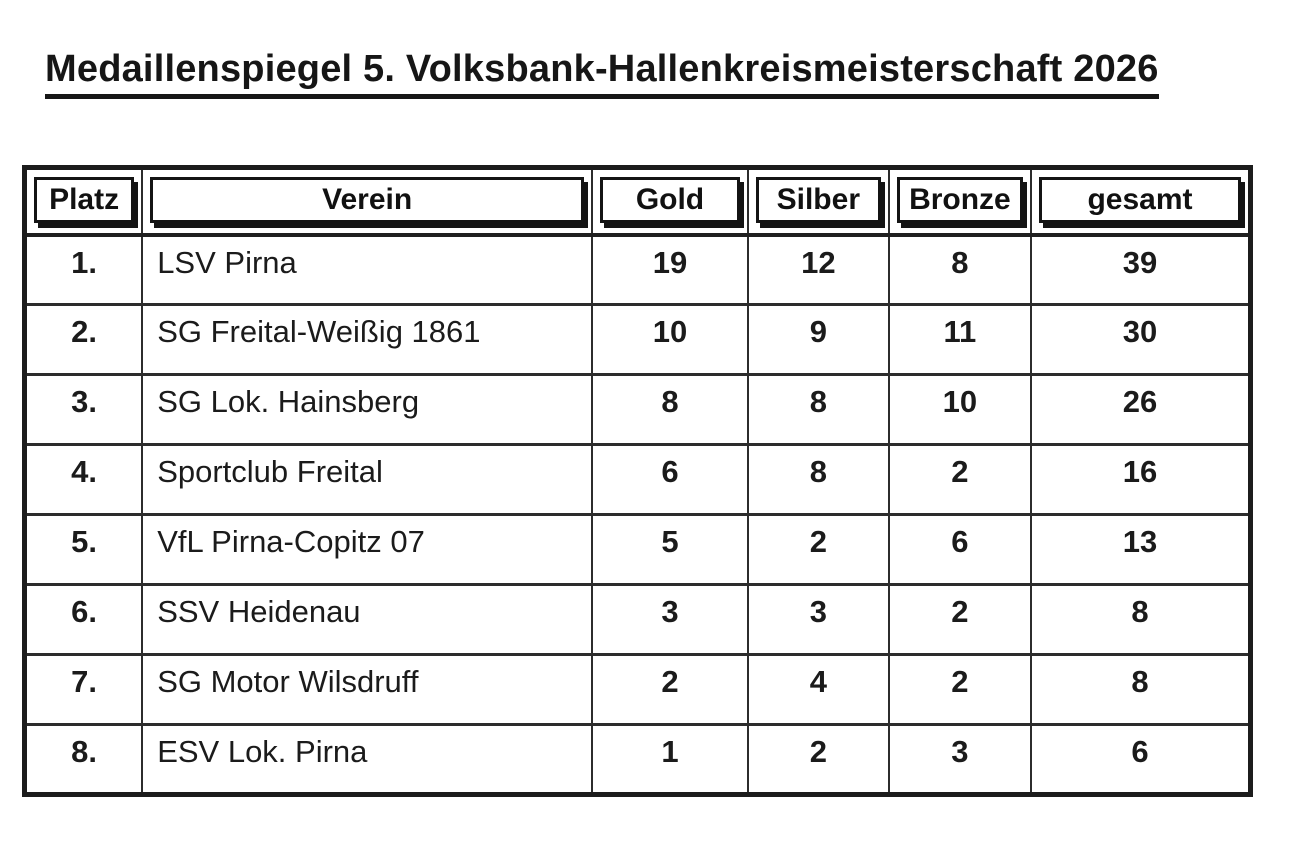  What do you see at coordinates (367, 409) in the screenshot?
I see `verein-cell: SG Lok. Hainsberg` at bounding box center [367, 409].